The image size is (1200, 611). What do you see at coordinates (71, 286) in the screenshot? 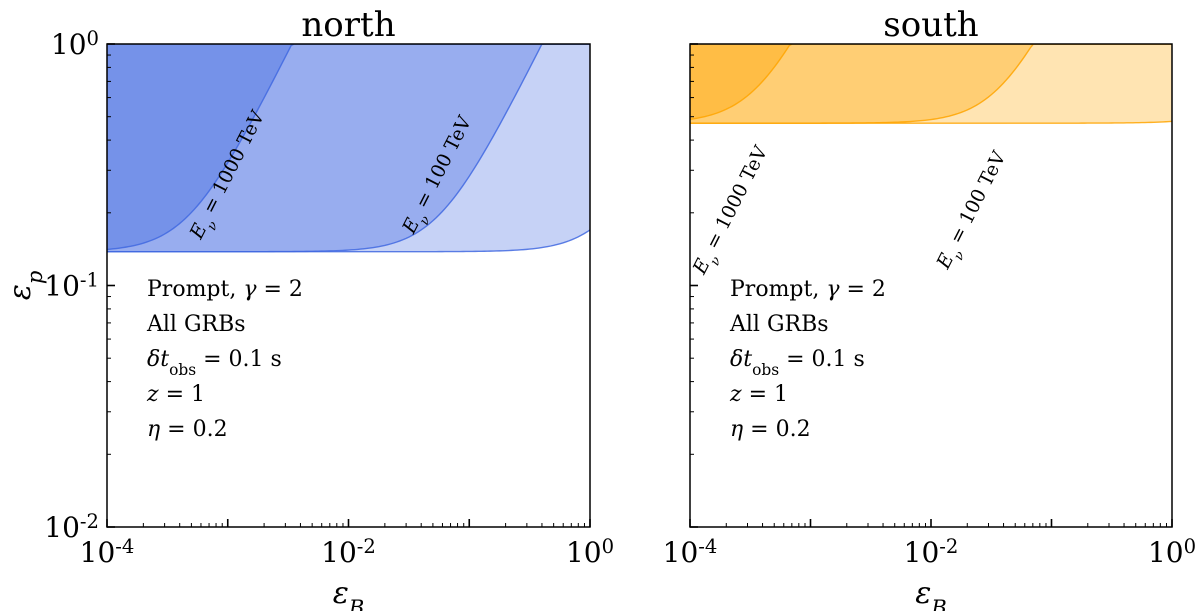
I see `panel-north-ytick-label: 10⁻¹` at bounding box center [71, 286].